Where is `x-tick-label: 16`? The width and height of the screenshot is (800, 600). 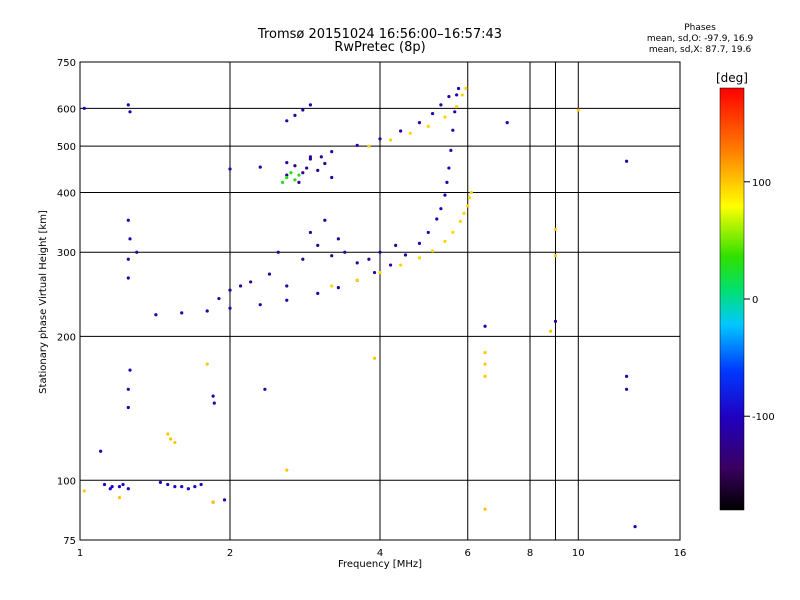
x-tick-label: 16 is located at coordinates (680, 553).